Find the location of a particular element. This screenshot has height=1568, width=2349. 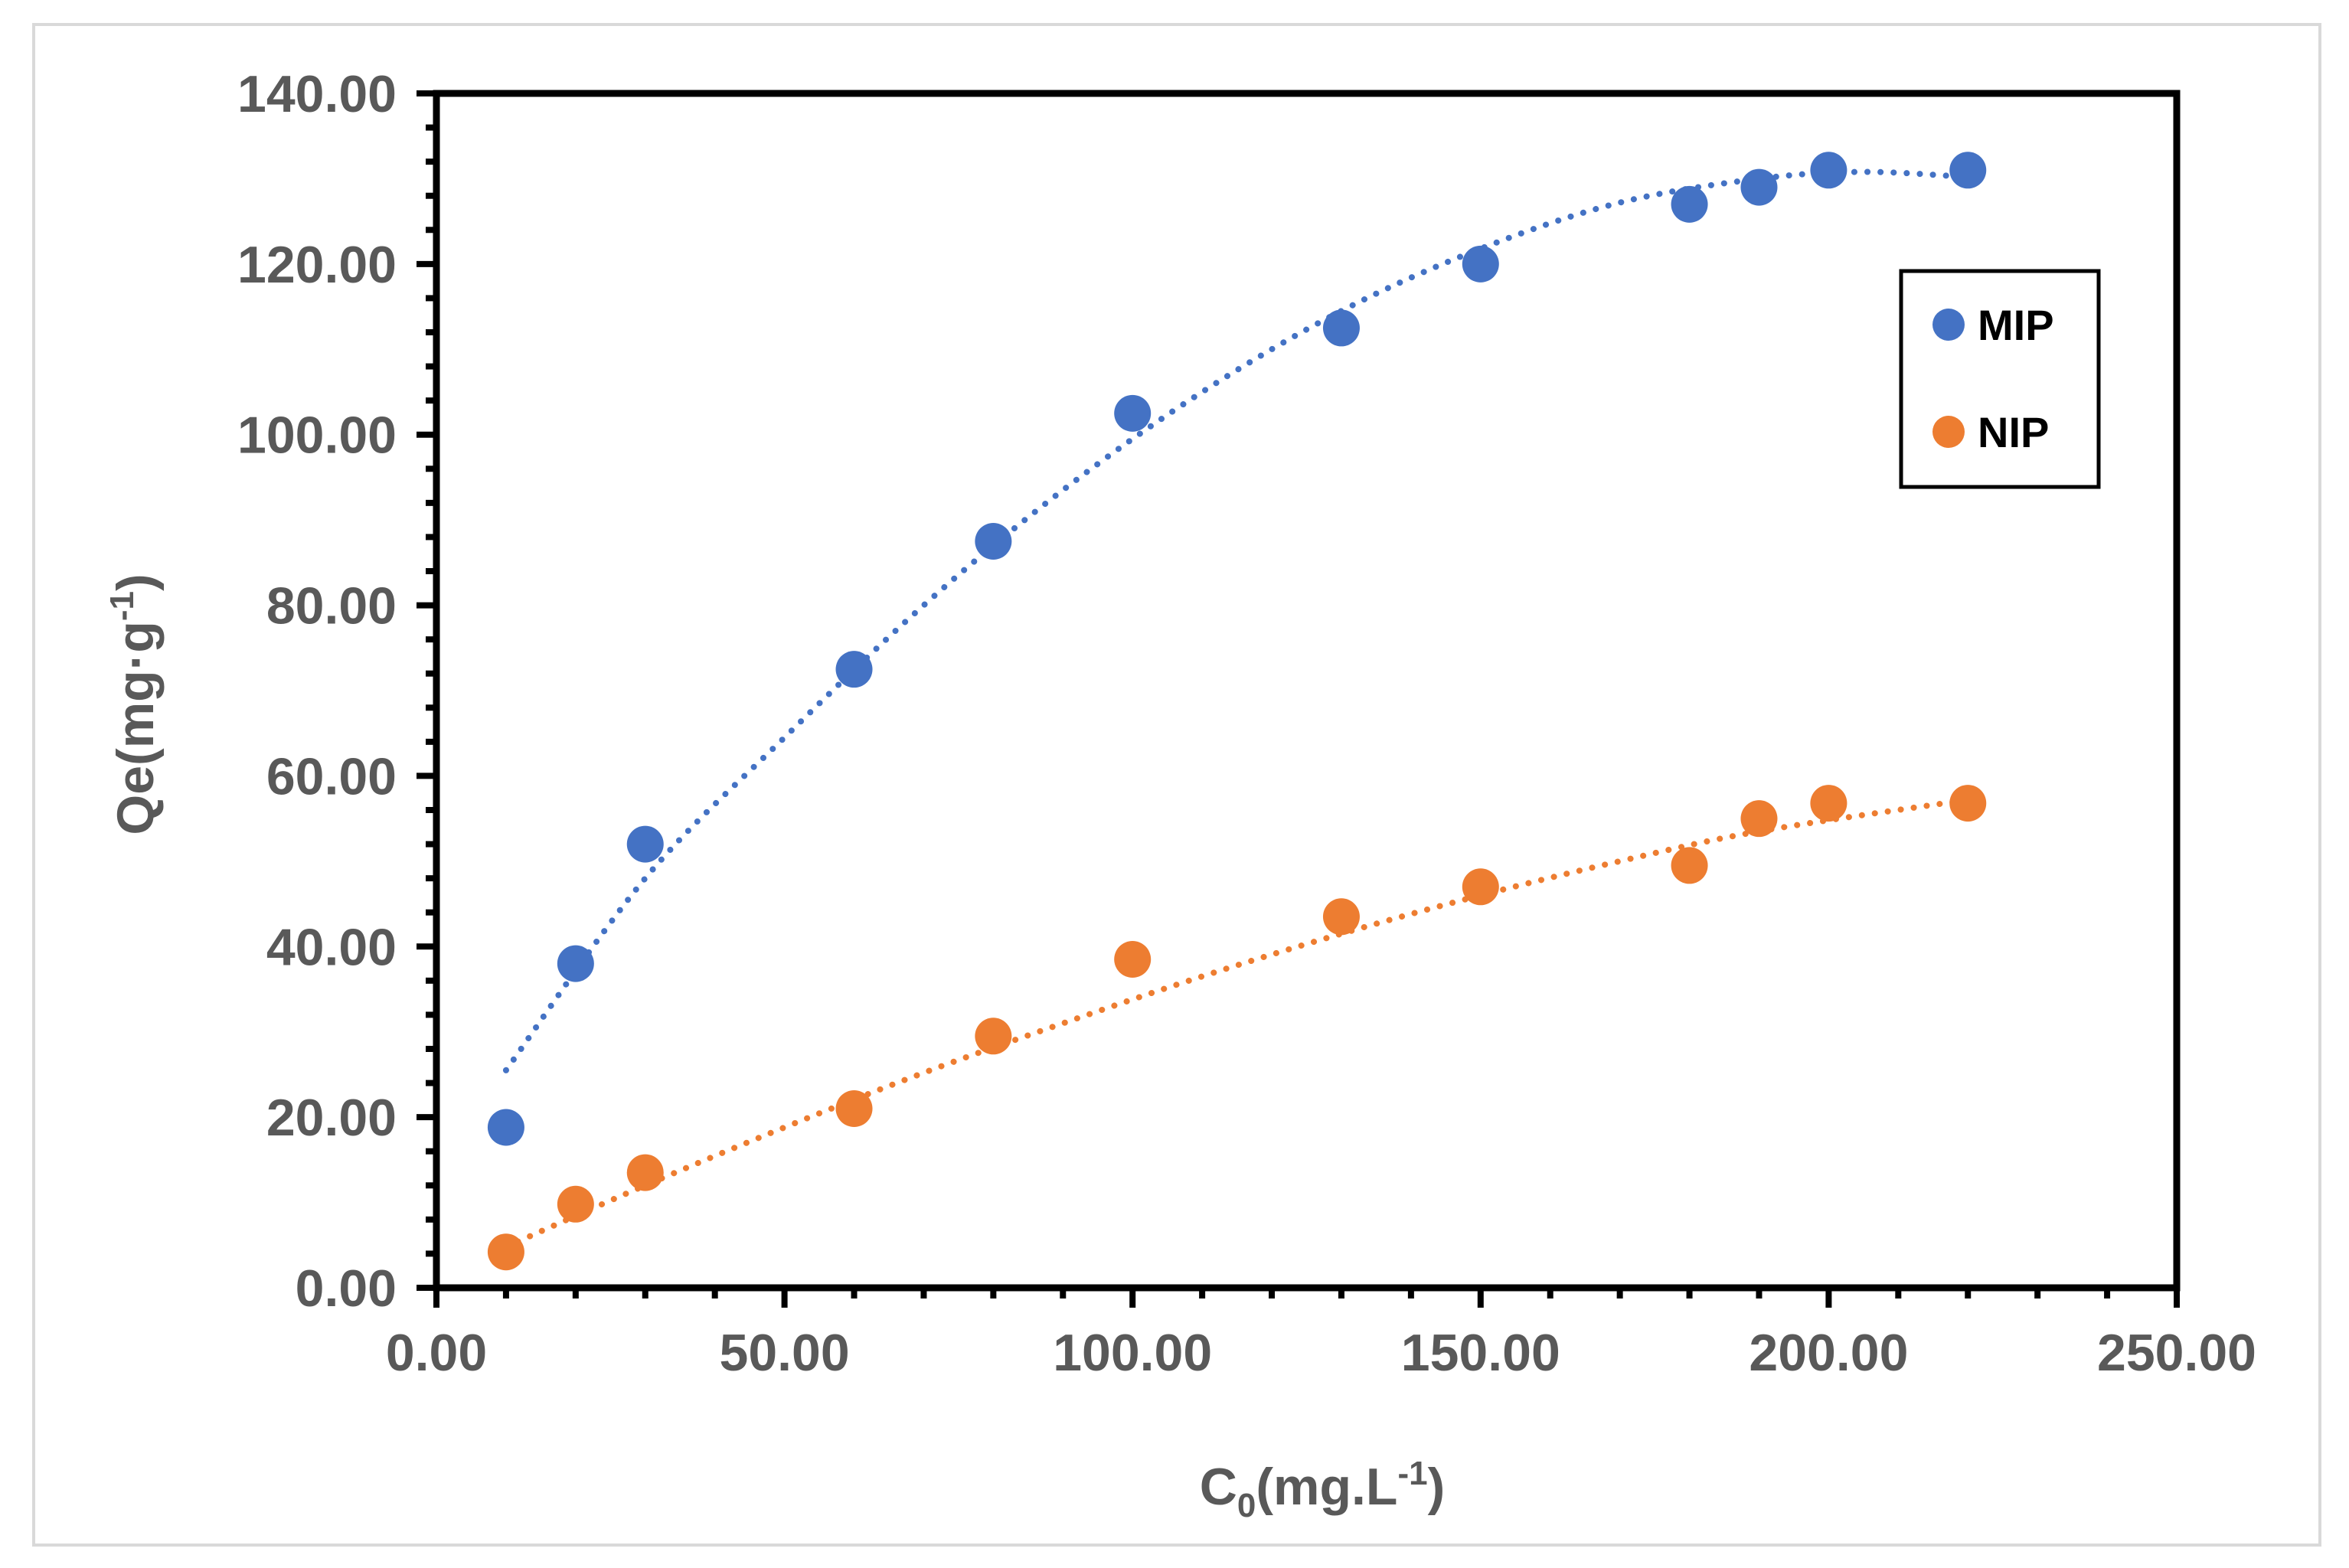

x-tick-label: 250.00 is located at coordinates (2176, 1353).